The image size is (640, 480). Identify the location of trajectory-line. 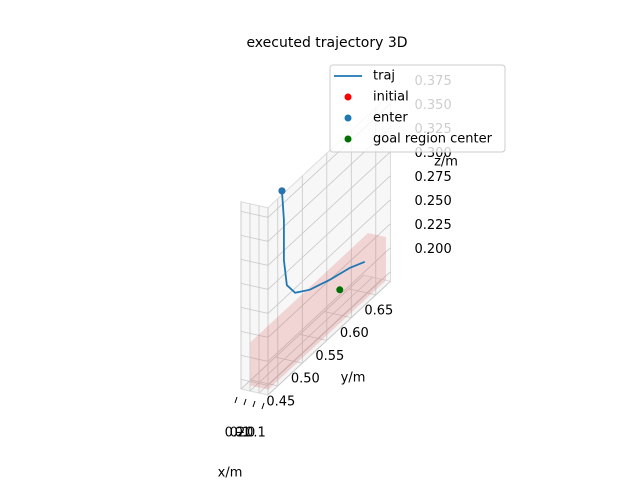
(323, 242).